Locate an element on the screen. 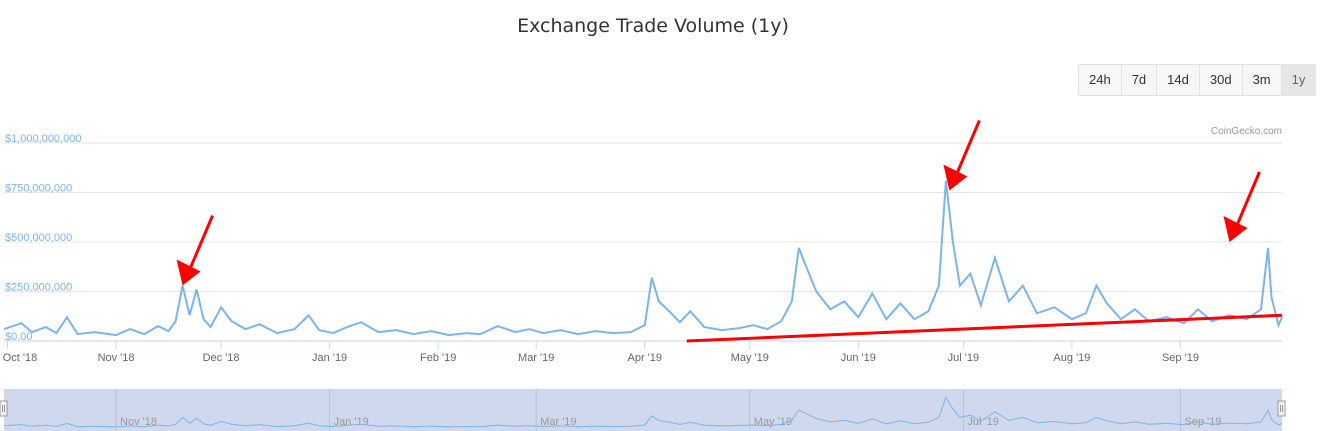 The width and height of the screenshot is (1321, 431). navigator-tick-label: Sep '19 is located at coordinates (1202, 422).